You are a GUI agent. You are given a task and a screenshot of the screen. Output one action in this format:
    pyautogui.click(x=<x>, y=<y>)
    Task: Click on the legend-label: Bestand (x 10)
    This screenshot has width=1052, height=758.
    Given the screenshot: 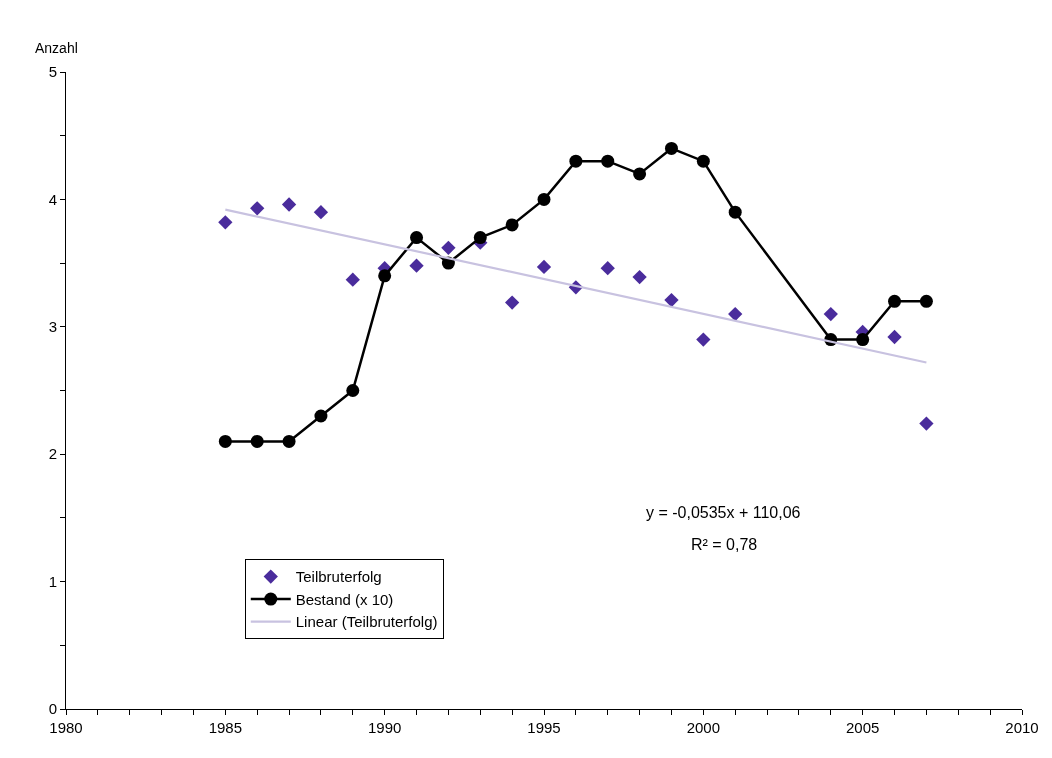 What is the action you would take?
    pyautogui.click(x=344, y=599)
    